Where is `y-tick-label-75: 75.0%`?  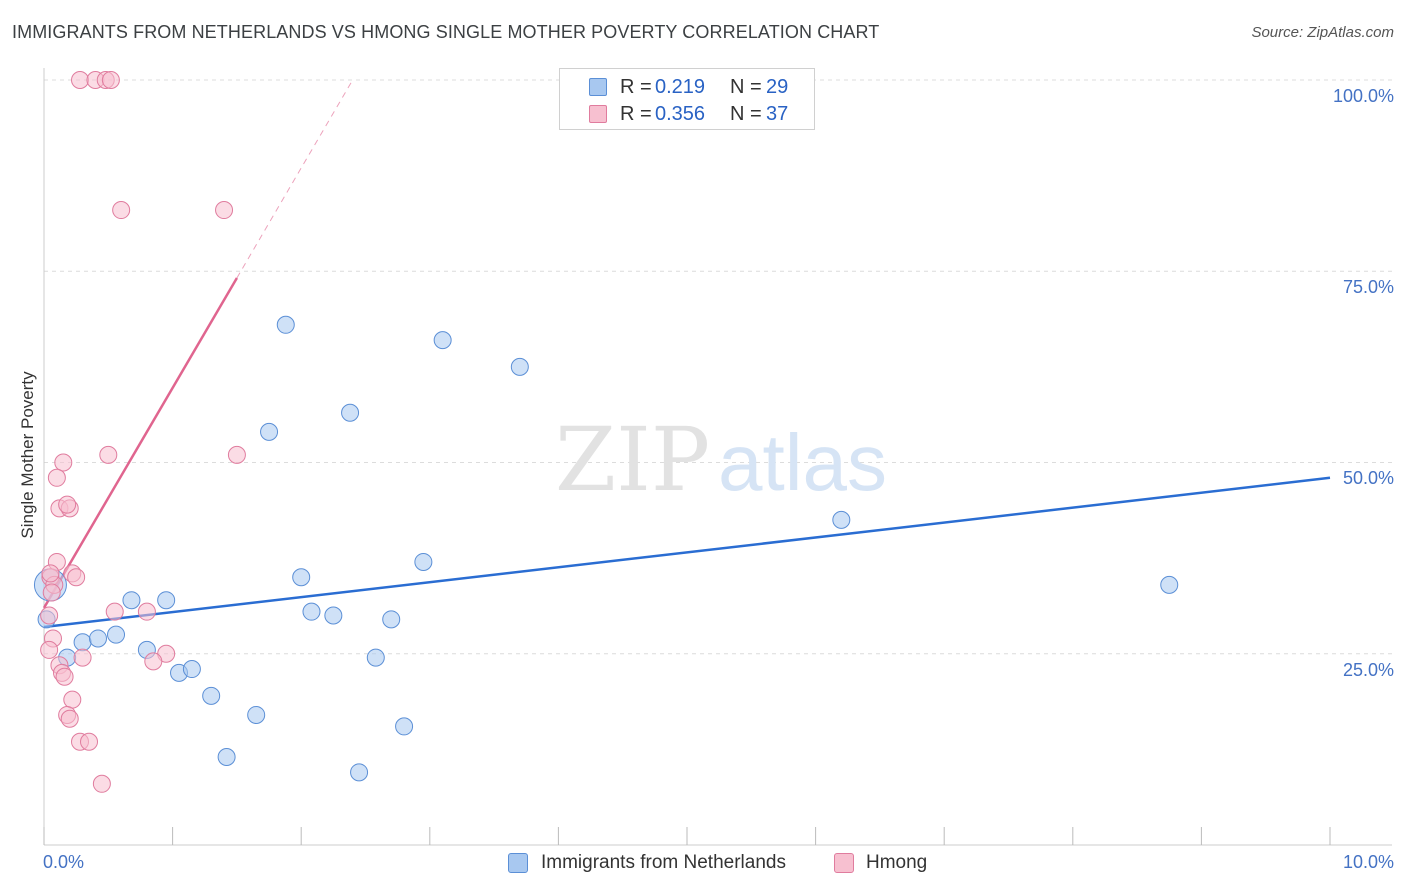
y-tick-label-75: 75.0% is located at coordinates (1368, 287).